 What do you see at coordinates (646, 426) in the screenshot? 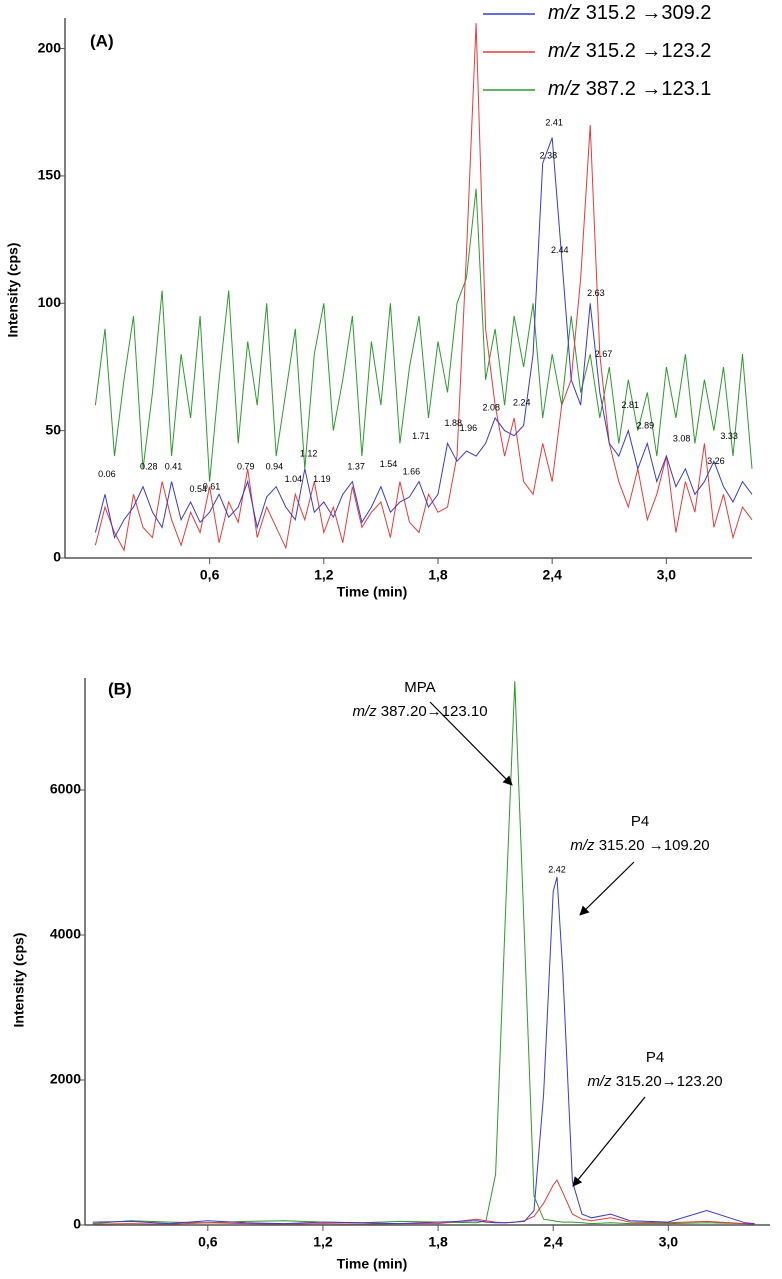
I see `peak-label: 2.89` at bounding box center [646, 426].